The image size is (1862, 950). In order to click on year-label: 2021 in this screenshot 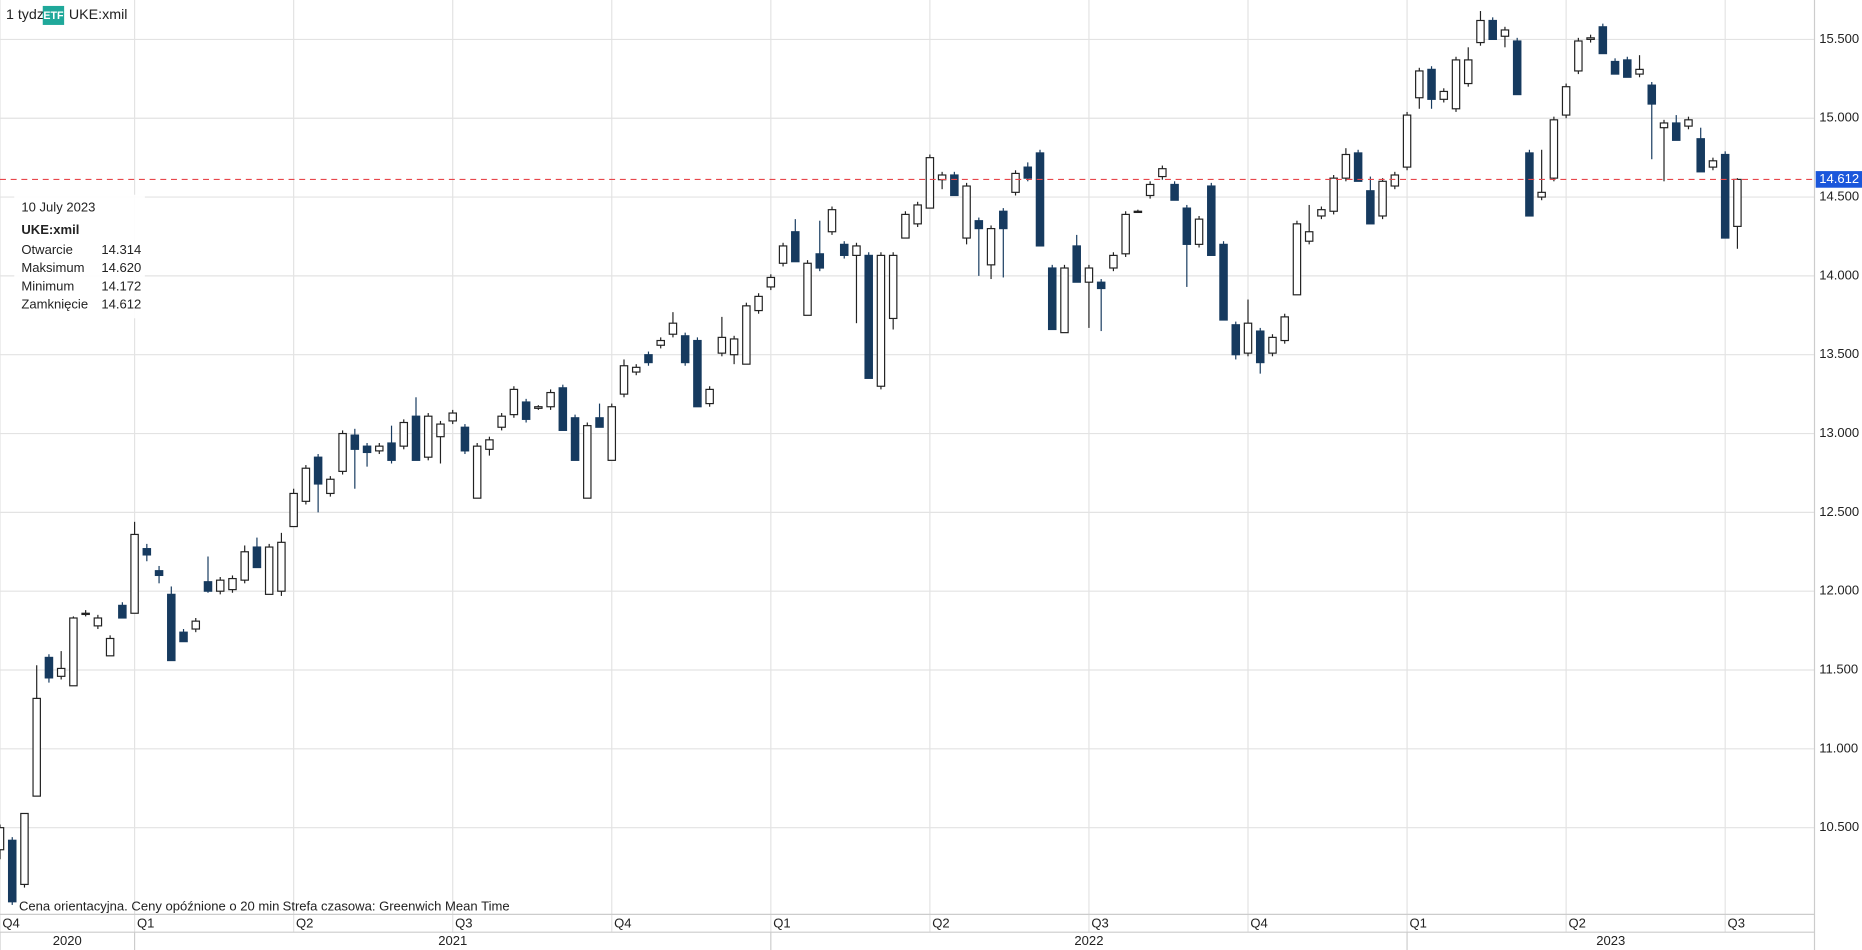, I will do `click(452, 940)`.